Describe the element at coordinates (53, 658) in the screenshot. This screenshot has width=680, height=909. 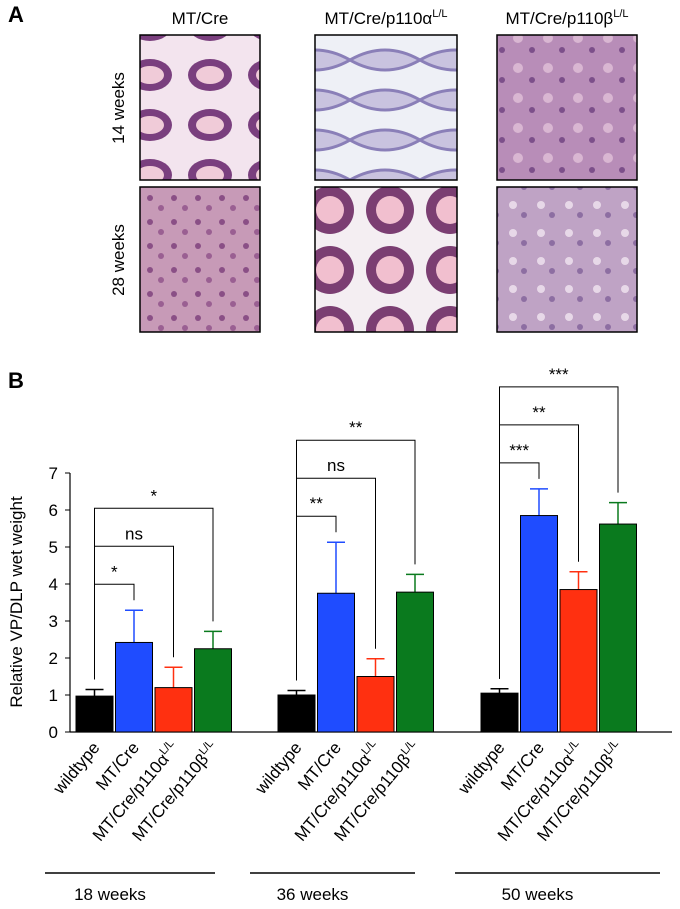
I see `y-tick-label: 2` at that location.